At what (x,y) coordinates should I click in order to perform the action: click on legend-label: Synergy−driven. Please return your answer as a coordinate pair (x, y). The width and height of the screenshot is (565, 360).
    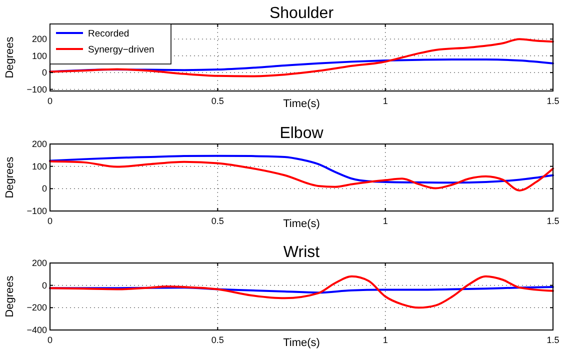
    Looking at the image, I should click on (121, 50).